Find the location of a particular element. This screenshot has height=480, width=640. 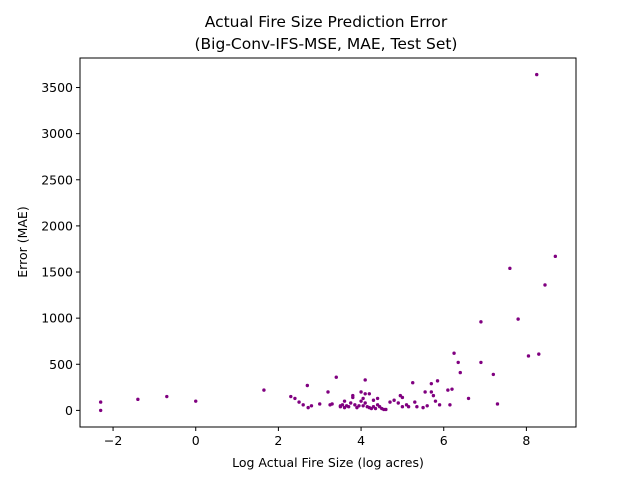

y-tick-label: 0 is located at coordinates (69, 410).